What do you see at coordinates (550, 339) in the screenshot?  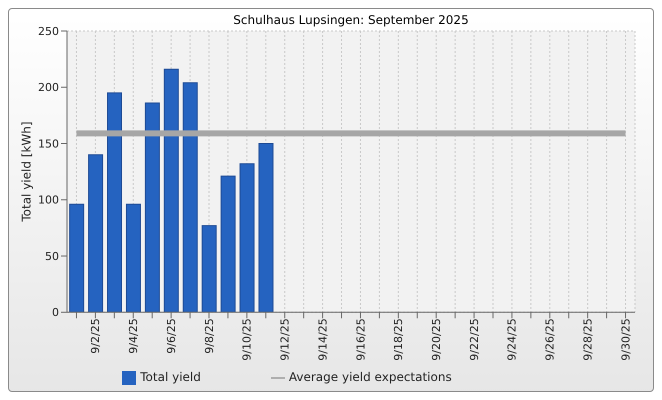 I see `x-tick-label: 9/26/25` at bounding box center [550, 339].